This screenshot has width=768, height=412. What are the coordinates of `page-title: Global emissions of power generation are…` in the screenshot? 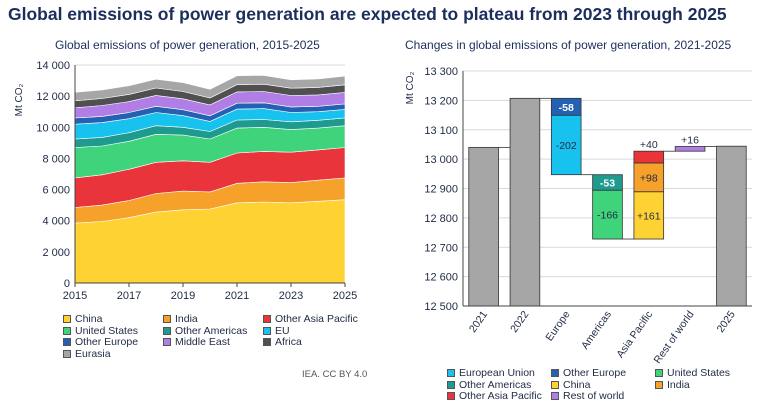 It's located at (367, 14).